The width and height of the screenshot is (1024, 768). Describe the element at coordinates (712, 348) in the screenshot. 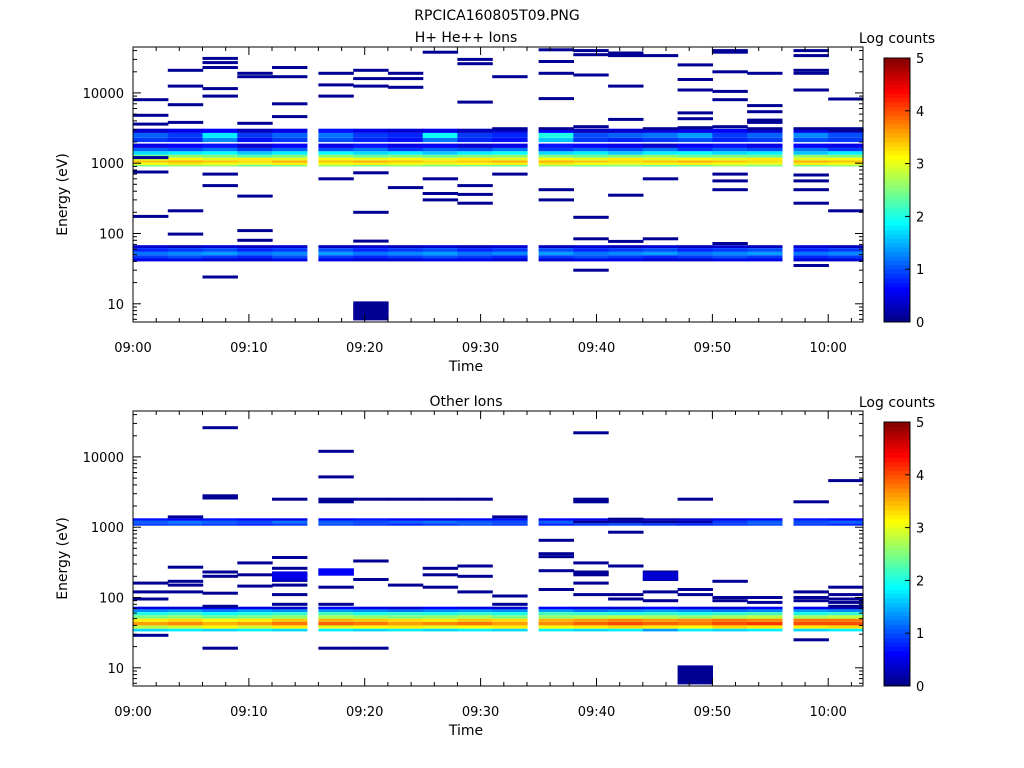

I see `x-tick-label: 09:50` at that location.